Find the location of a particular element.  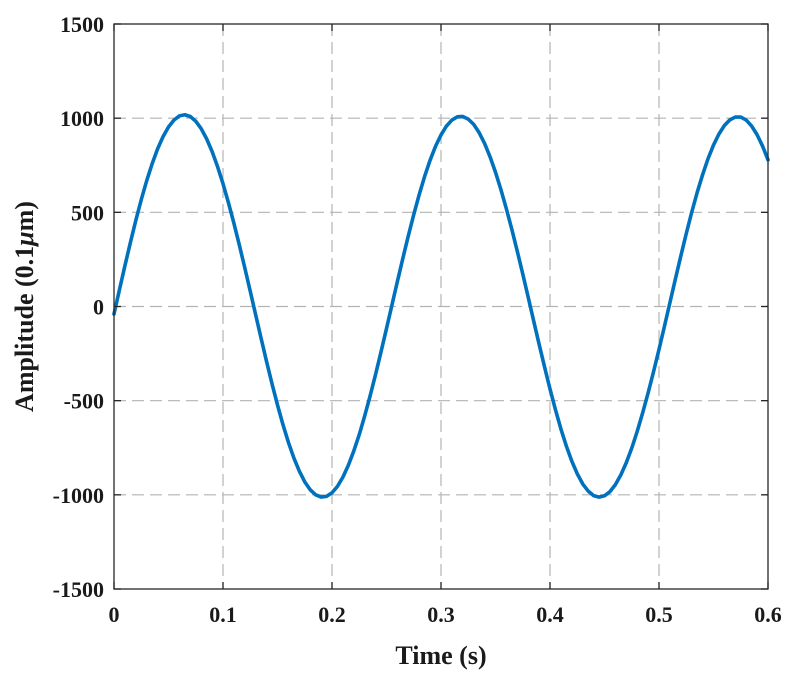

y-tick-label: 500 is located at coordinates (87, 212).